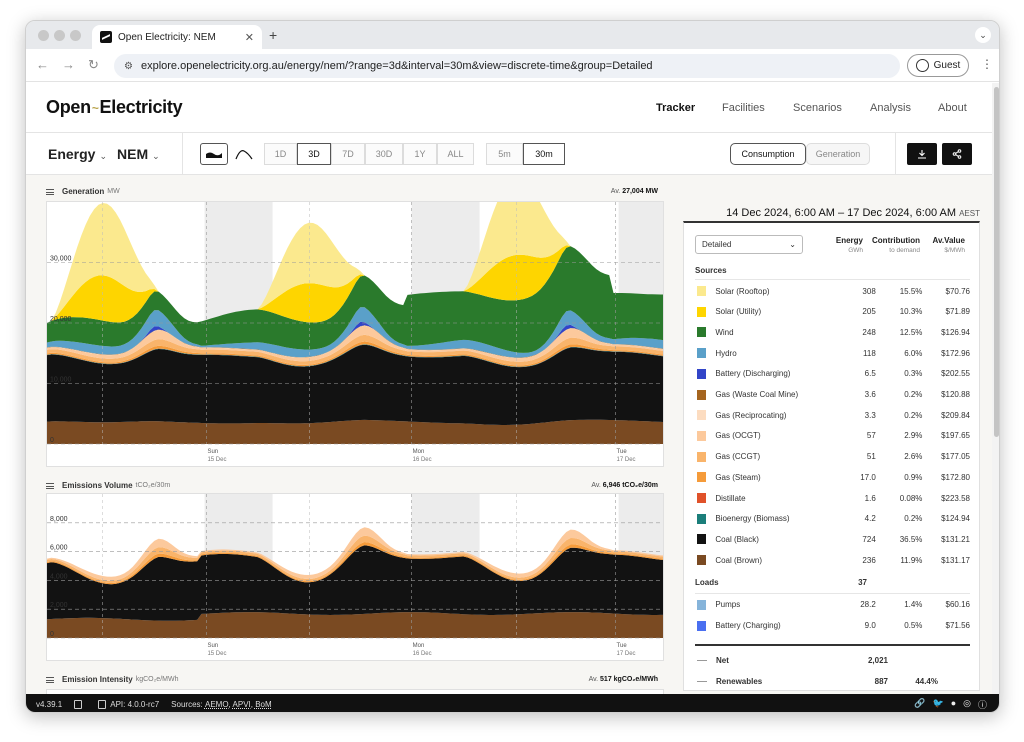  What do you see at coordinates (832, 519) in the screenshot?
I see `sources-row: Bioenergy (Biomass) 4.2 0.2% $124.94` at bounding box center [832, 519].